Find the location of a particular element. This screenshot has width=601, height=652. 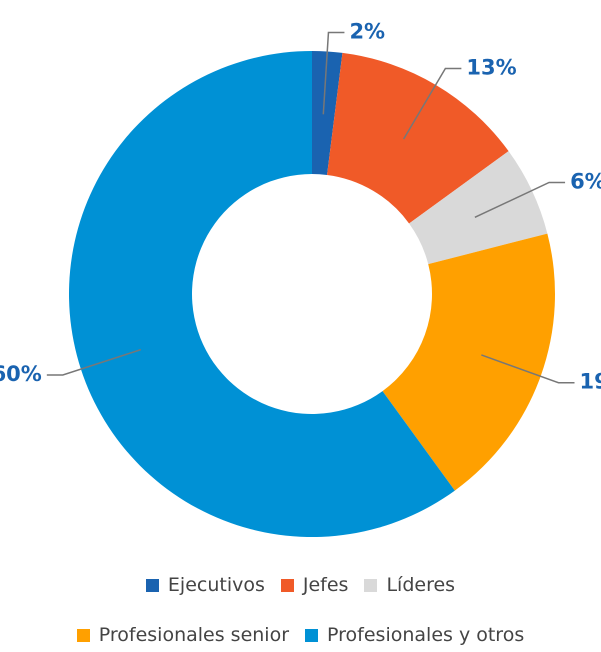

legend-item: Líderes is located at coordinates (409, 585).